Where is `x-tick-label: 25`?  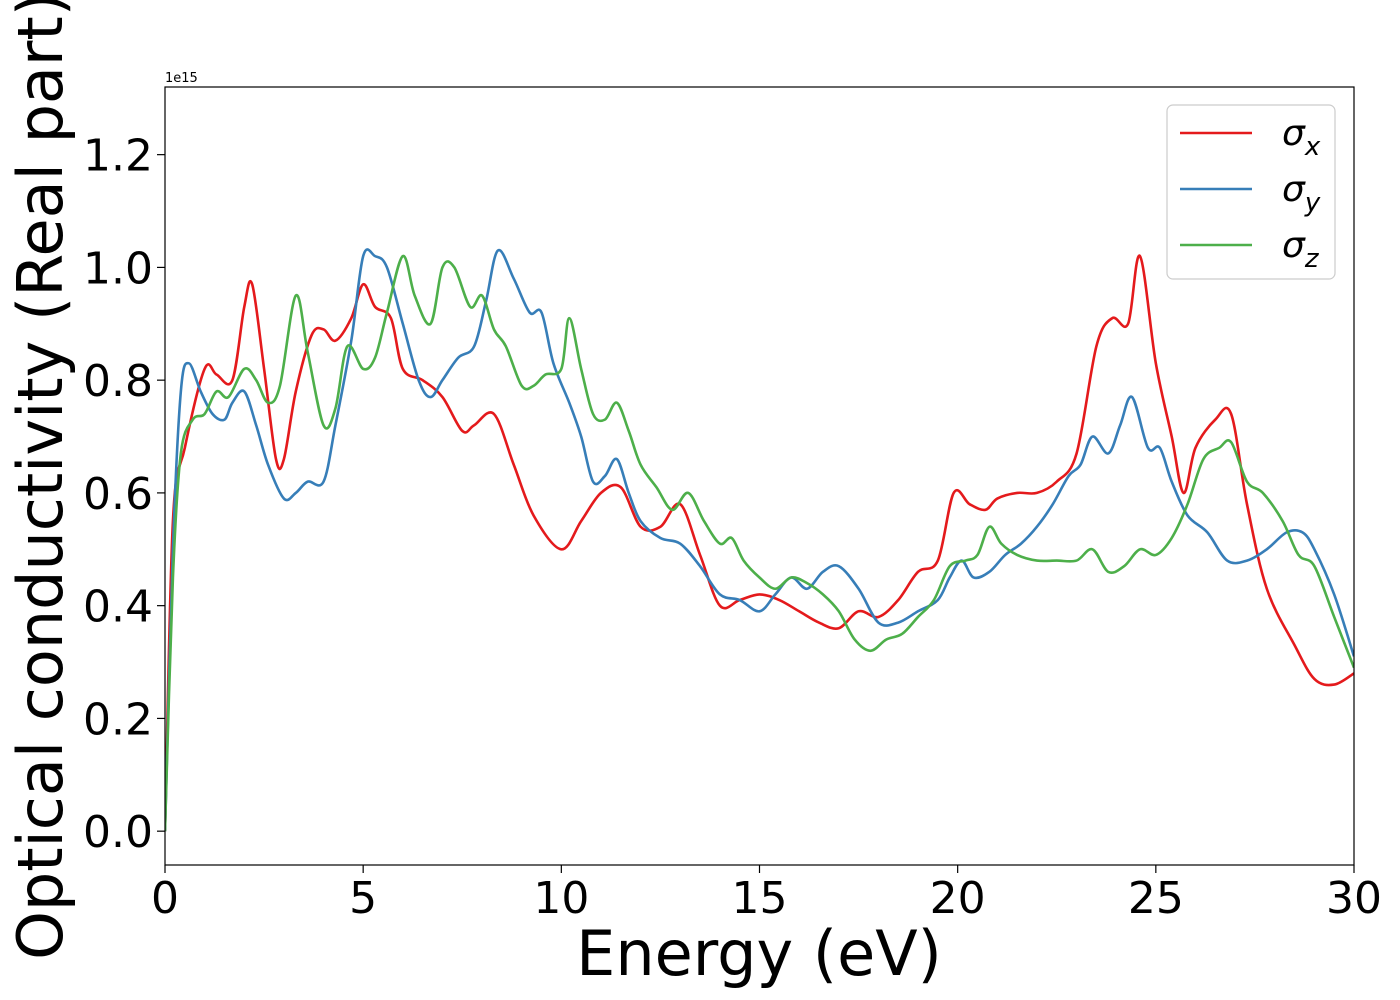 x-tick-label: 25 is located at coordinates (1156, 898).